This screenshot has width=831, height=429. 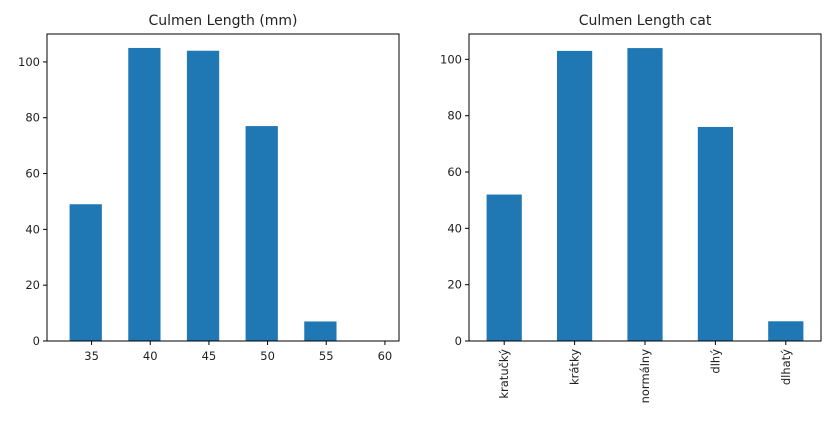 I want to click on chart-title: Culmen Length cat, so click(x=645, y=21).